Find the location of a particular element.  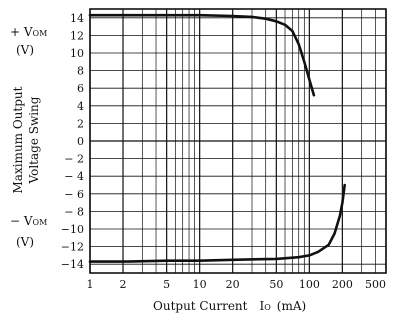

y-tick-label: 14 is located at coordinates (77, 18).